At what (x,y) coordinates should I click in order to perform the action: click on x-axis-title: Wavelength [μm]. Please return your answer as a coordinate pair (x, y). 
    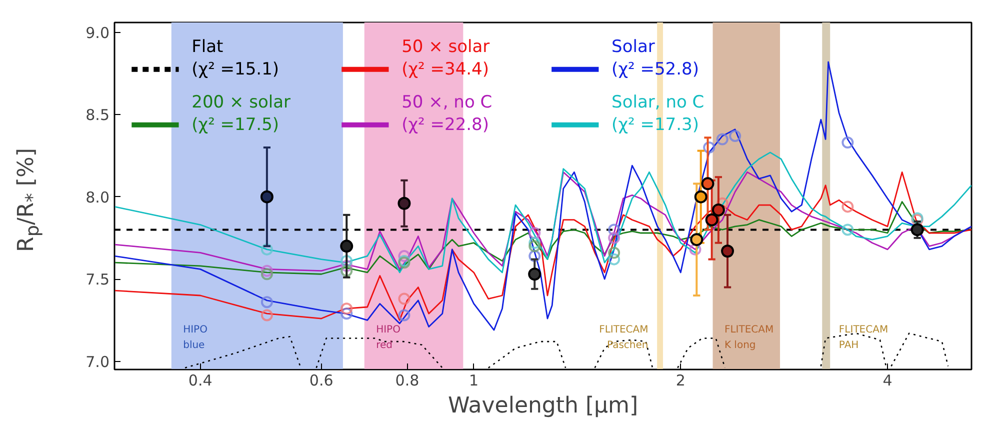
    Looking at the image, I should click on (543, 406).